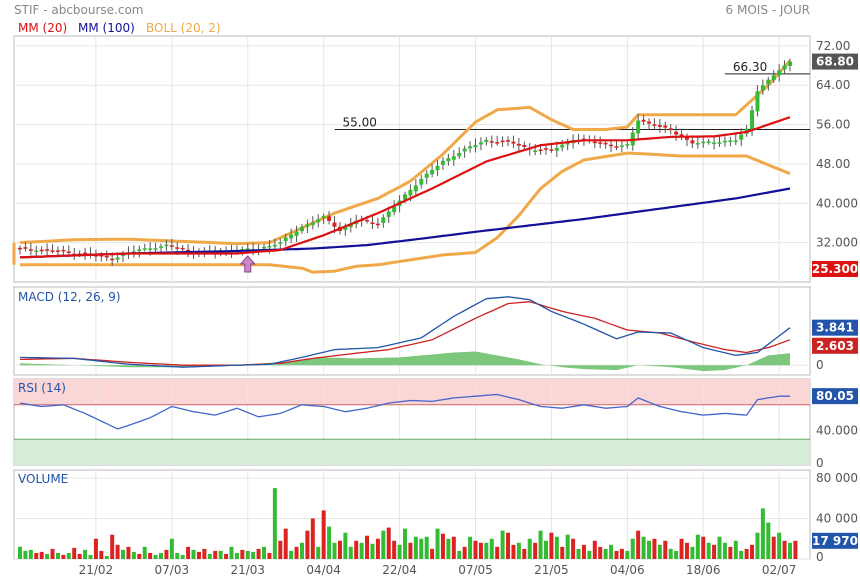  Describe the element at coordinates (835, 327) in the screenshot. I see `macd-value-tag-bg` at that location.